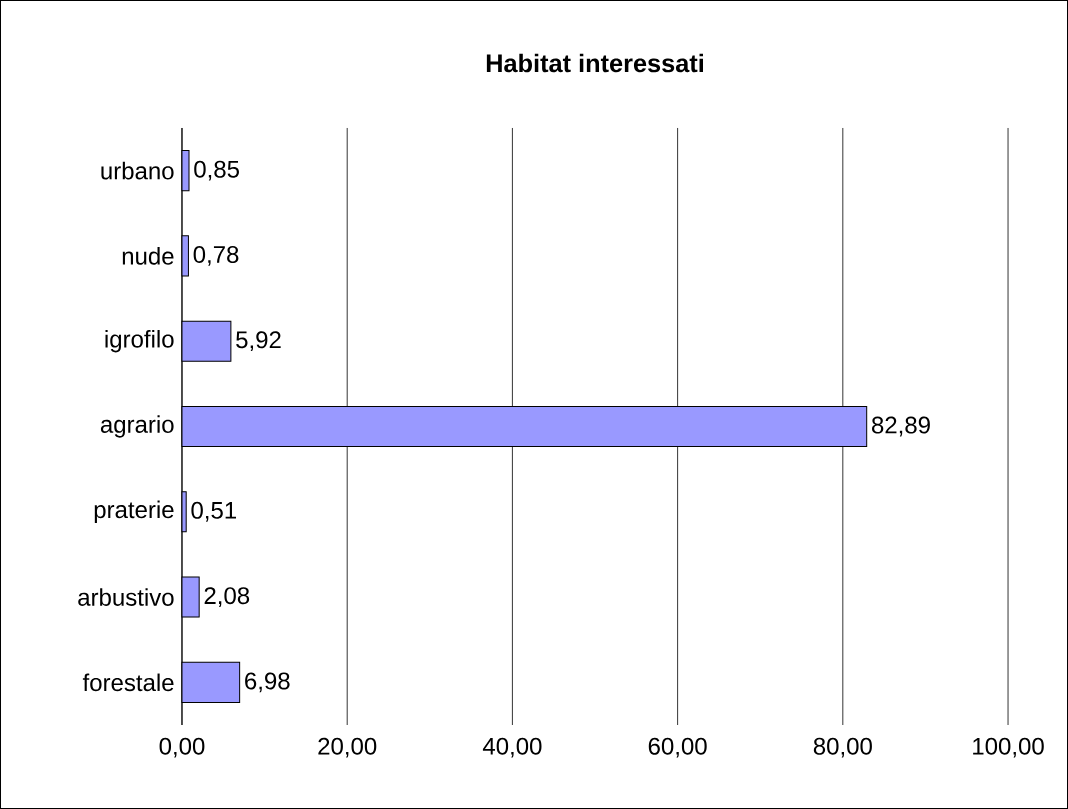  What do you see at coordinates (216, 170) in the screenshot?
I see `data-label: 0,85` at bounding box center [216, 170].